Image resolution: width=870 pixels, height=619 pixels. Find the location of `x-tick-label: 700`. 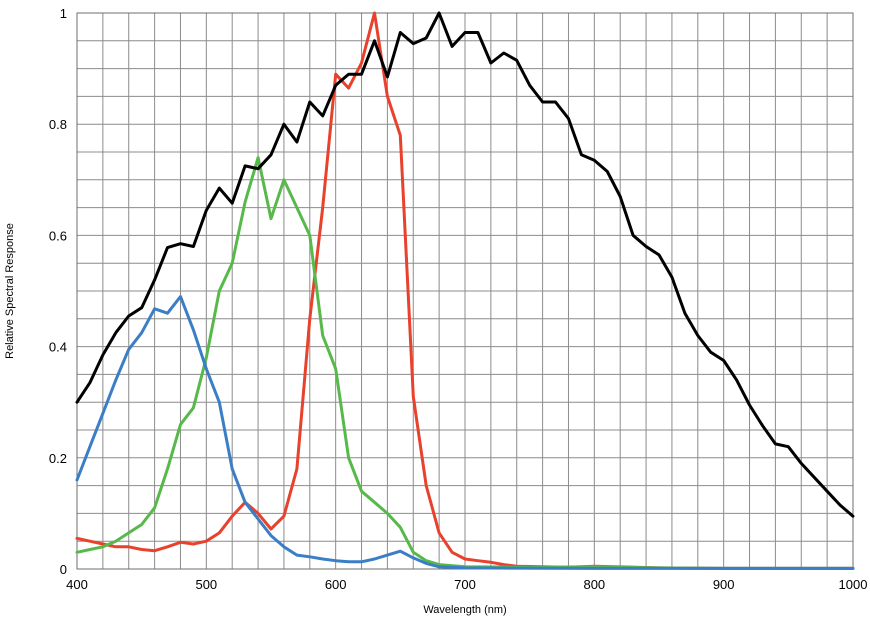

x-tick-label: 700 is located at coordinates (465, 584).